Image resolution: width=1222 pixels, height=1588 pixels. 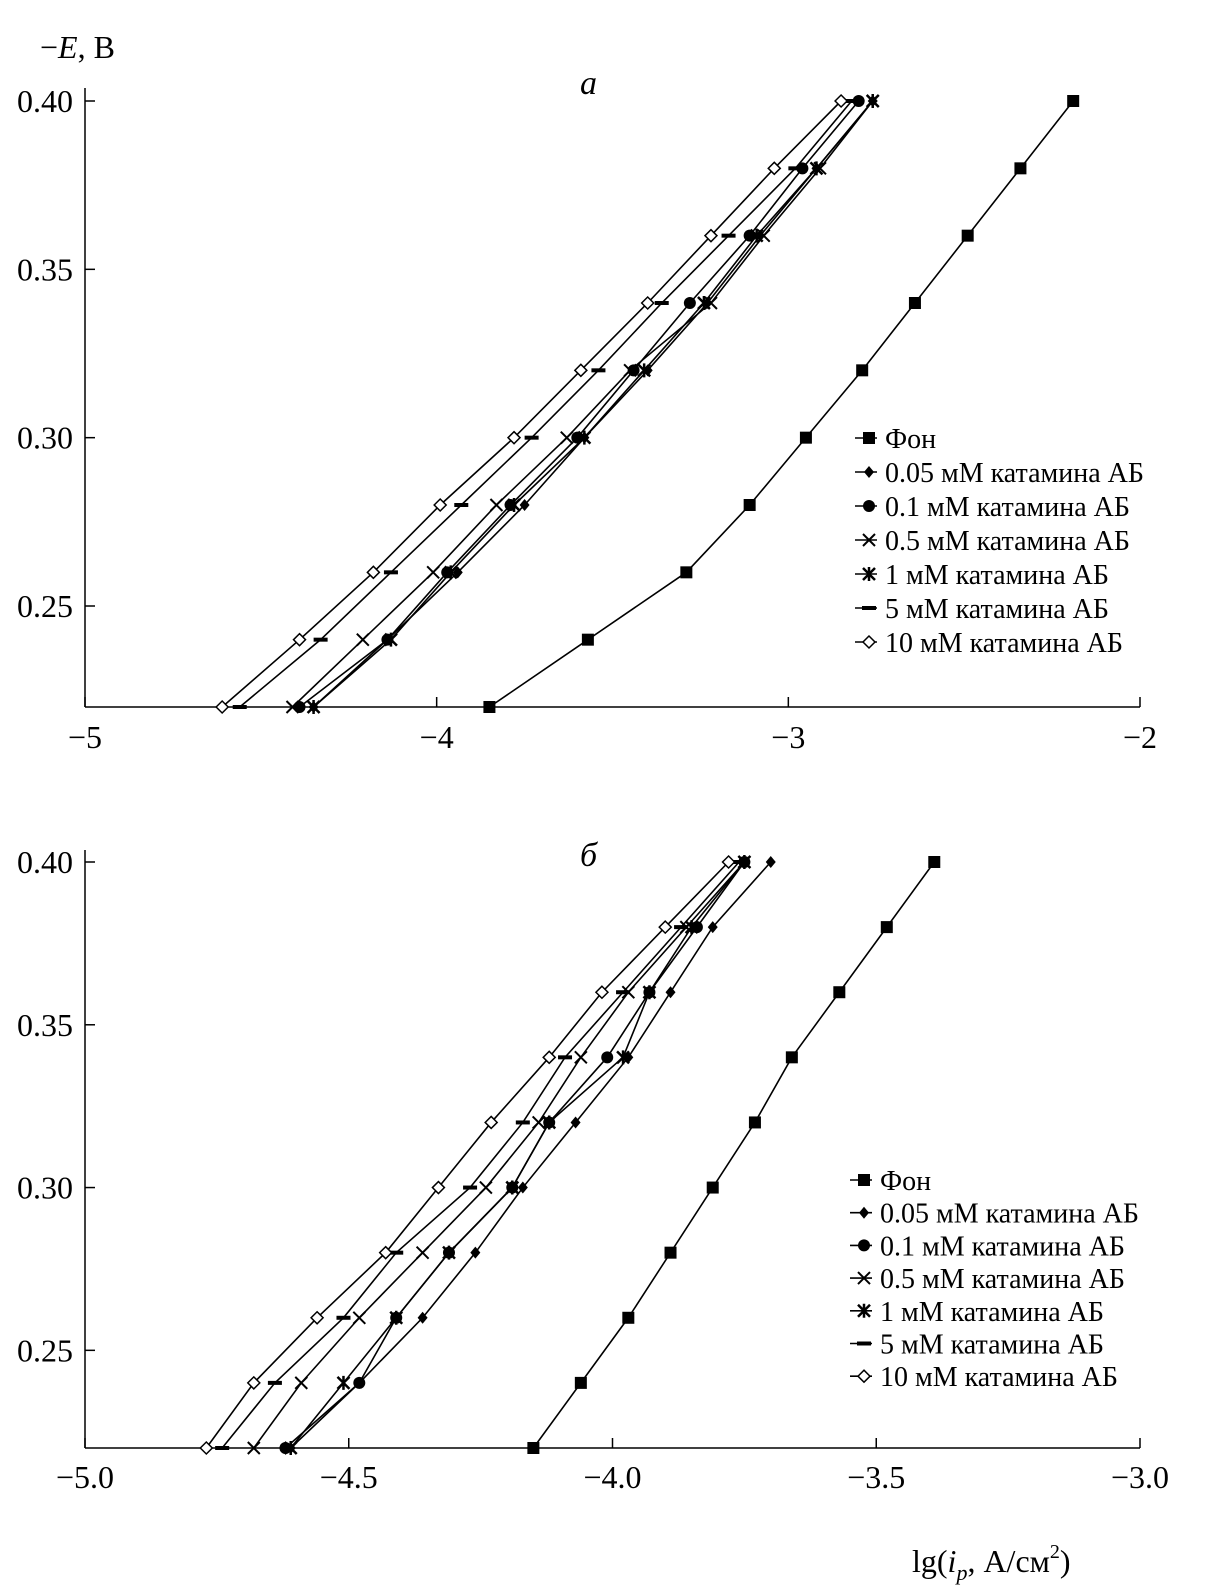 I want to click on x-tick-label: −3.5, so click(x=876, y=1477).